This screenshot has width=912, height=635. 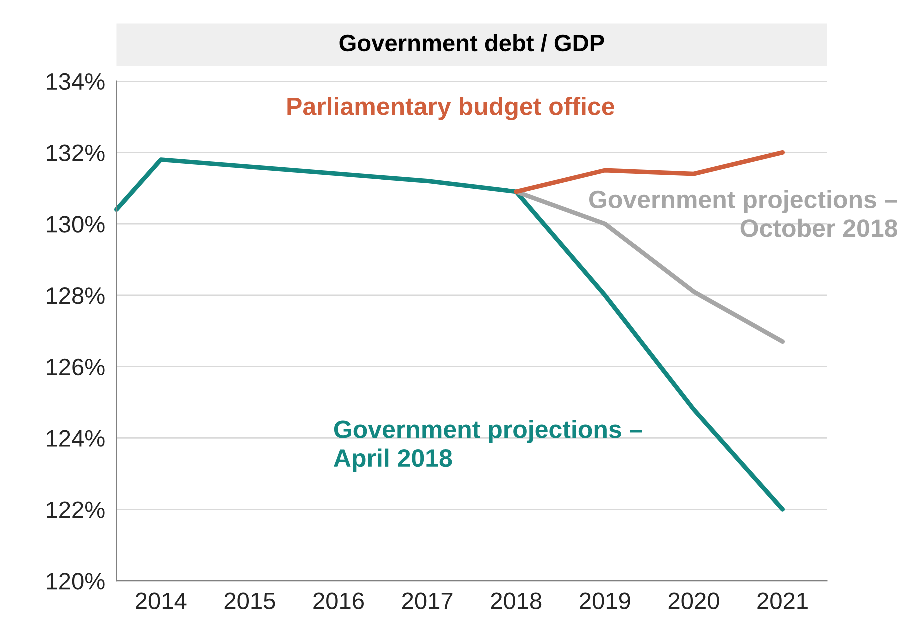 What do you see at coordinates (694, 601) in the screenshot?
I see `x-tick-label: 2020` at bounding box center [694, 601].